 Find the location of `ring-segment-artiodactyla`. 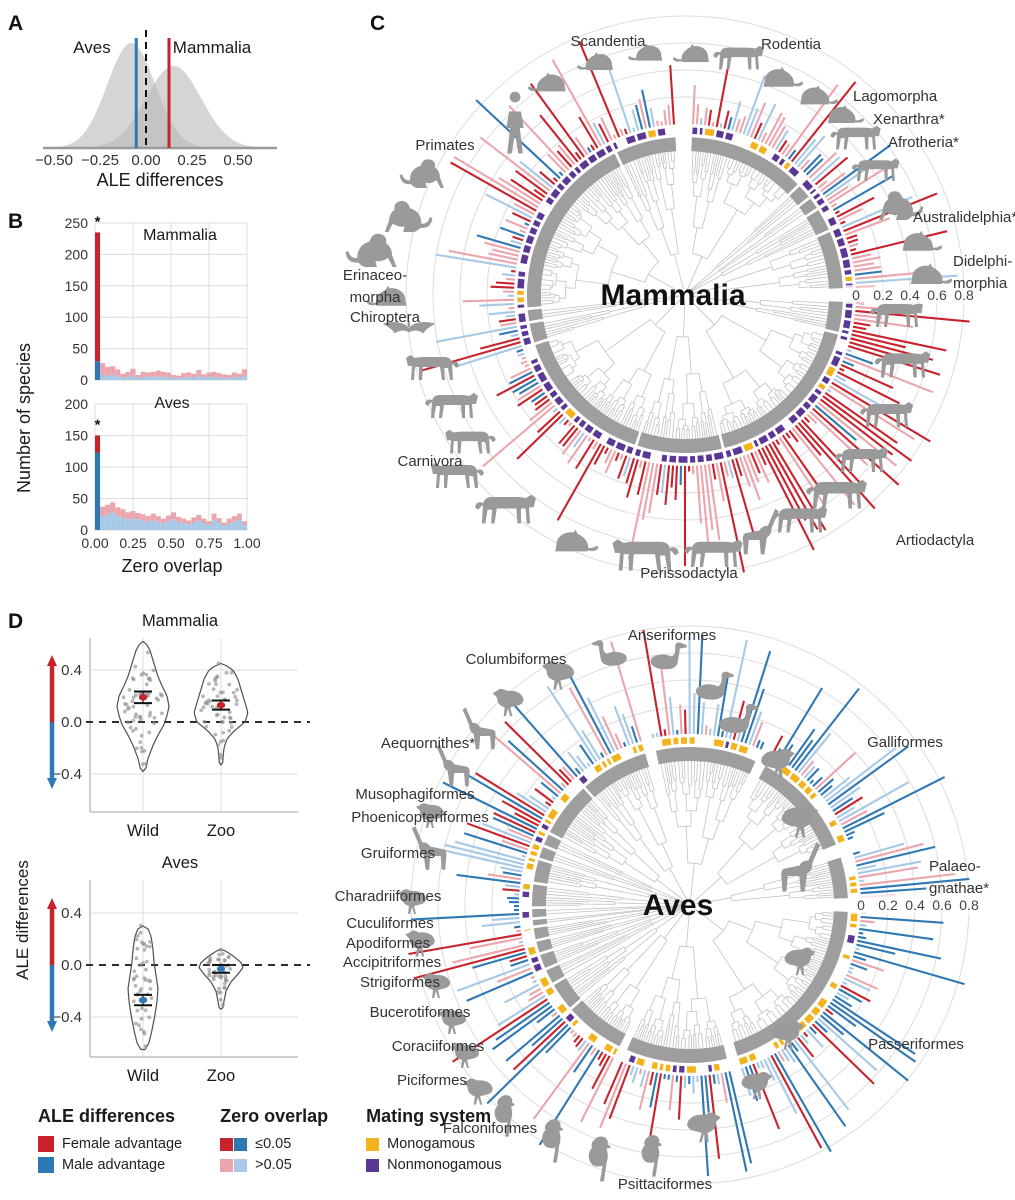

ring-segment-artiodactyla is located at coordinates (779, 389).